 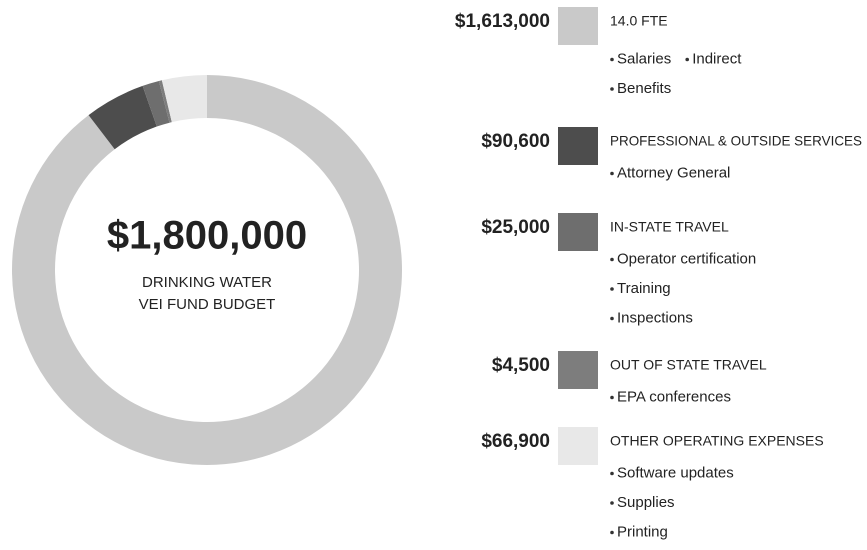 I want to click on legend-value: $90,600, so click(x=515, y=141).